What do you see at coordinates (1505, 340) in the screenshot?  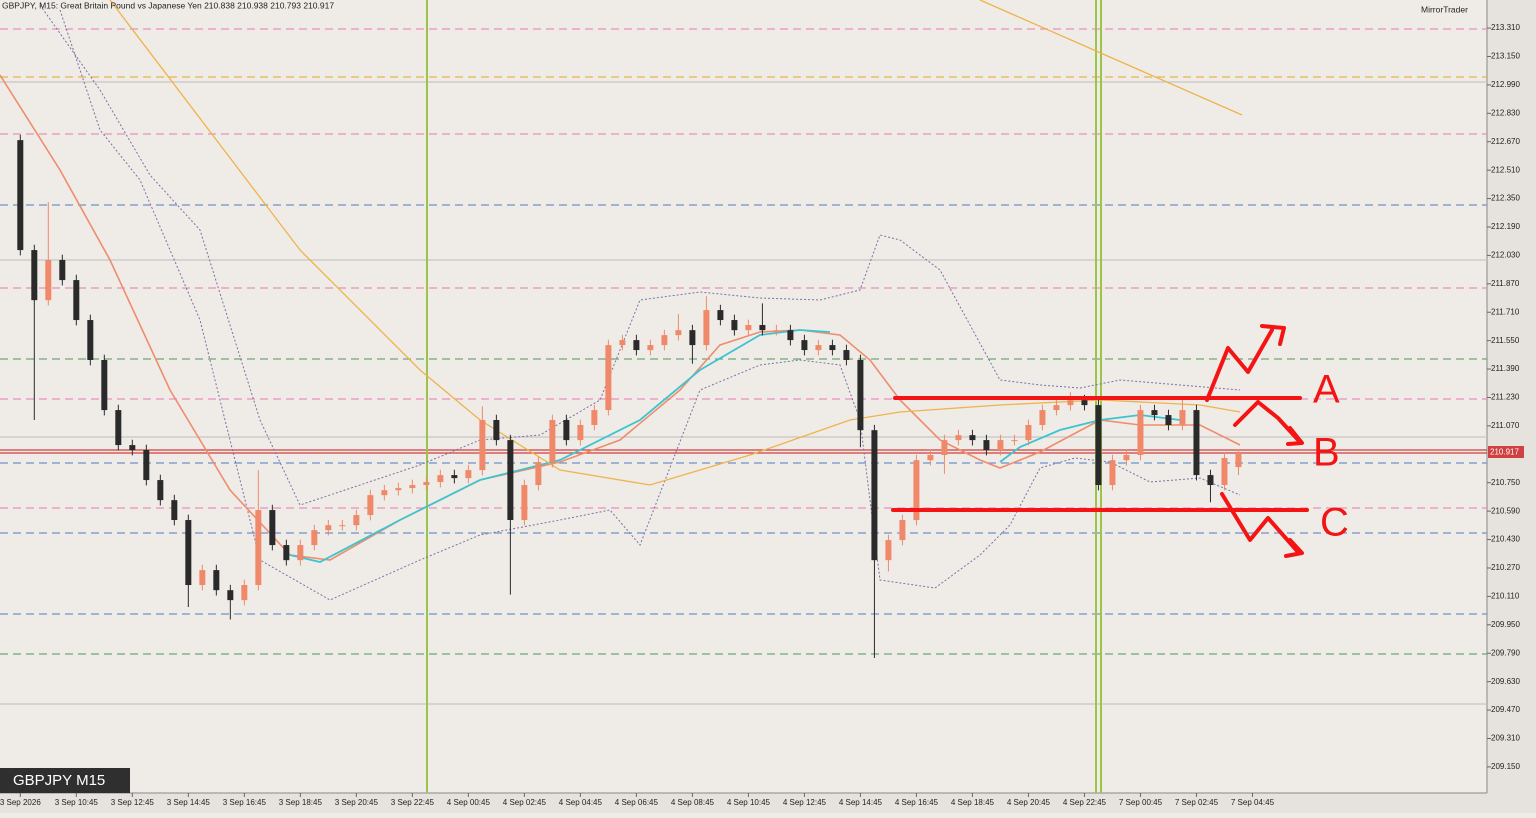 I see `y-tick-label: 211.550` at bounding box center [1505, 340].